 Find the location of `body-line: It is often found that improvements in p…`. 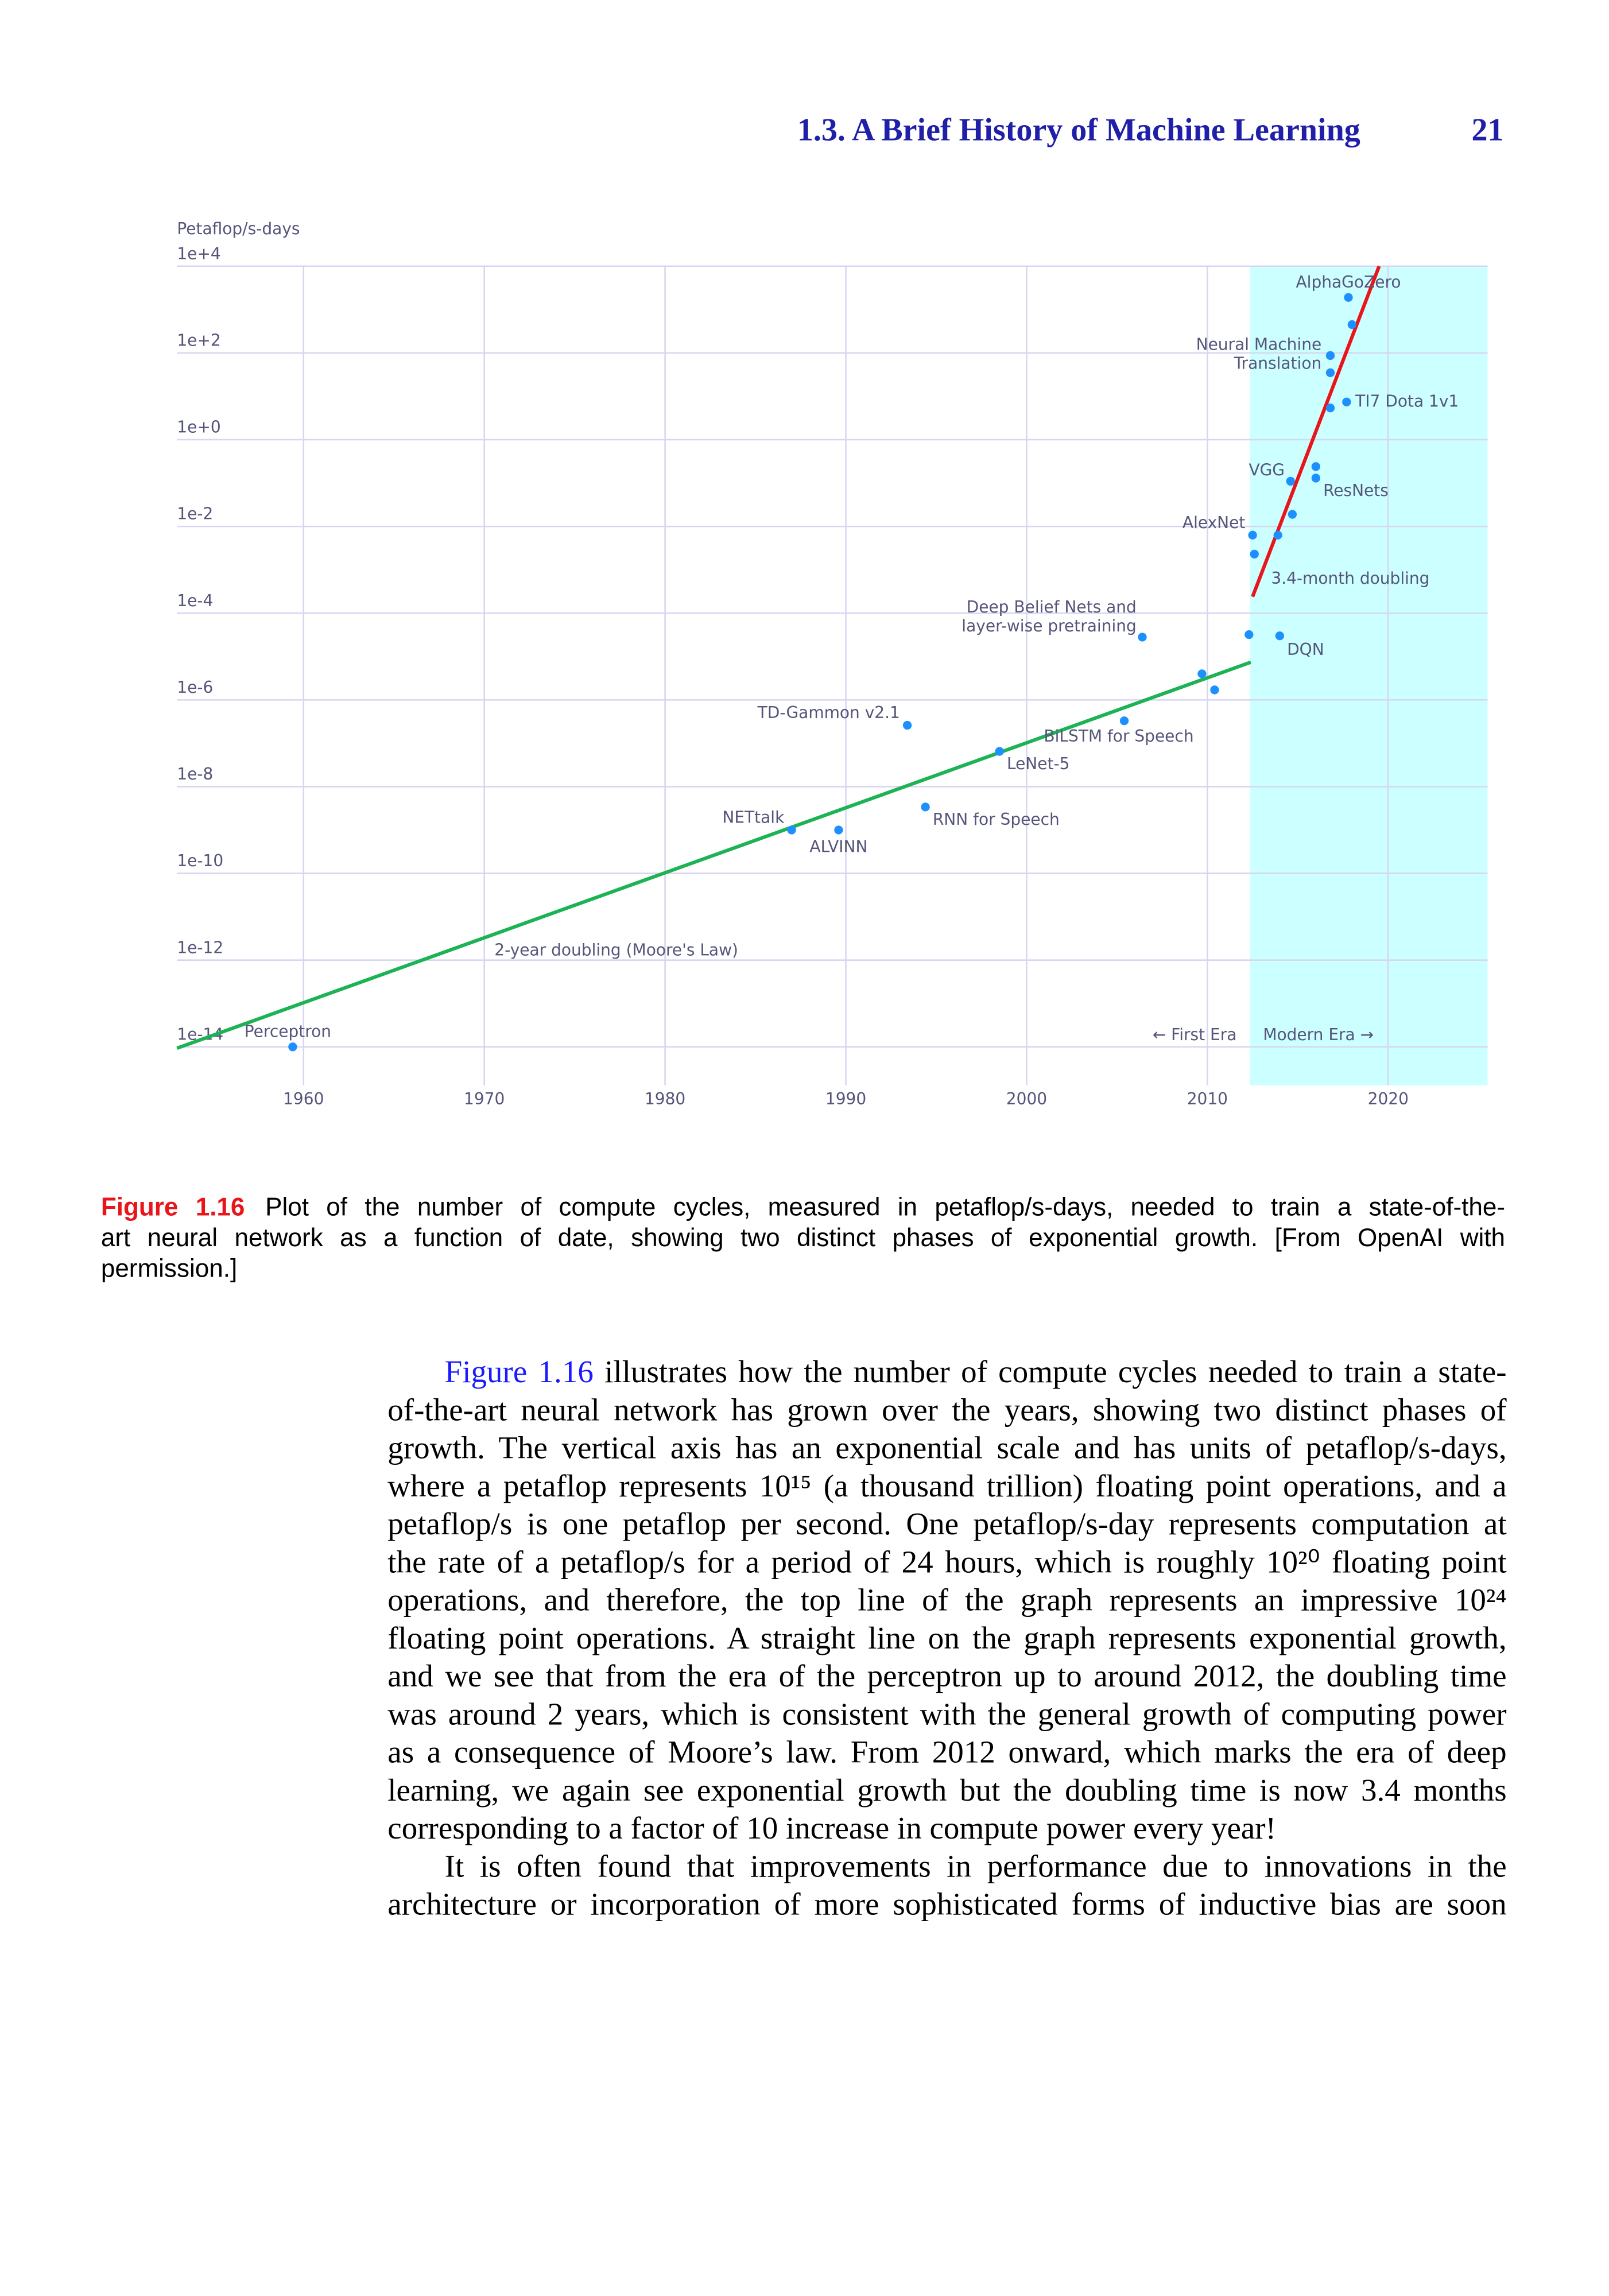

body-line: It is often found that improvements in p… is located at coordinates (976, 1866).